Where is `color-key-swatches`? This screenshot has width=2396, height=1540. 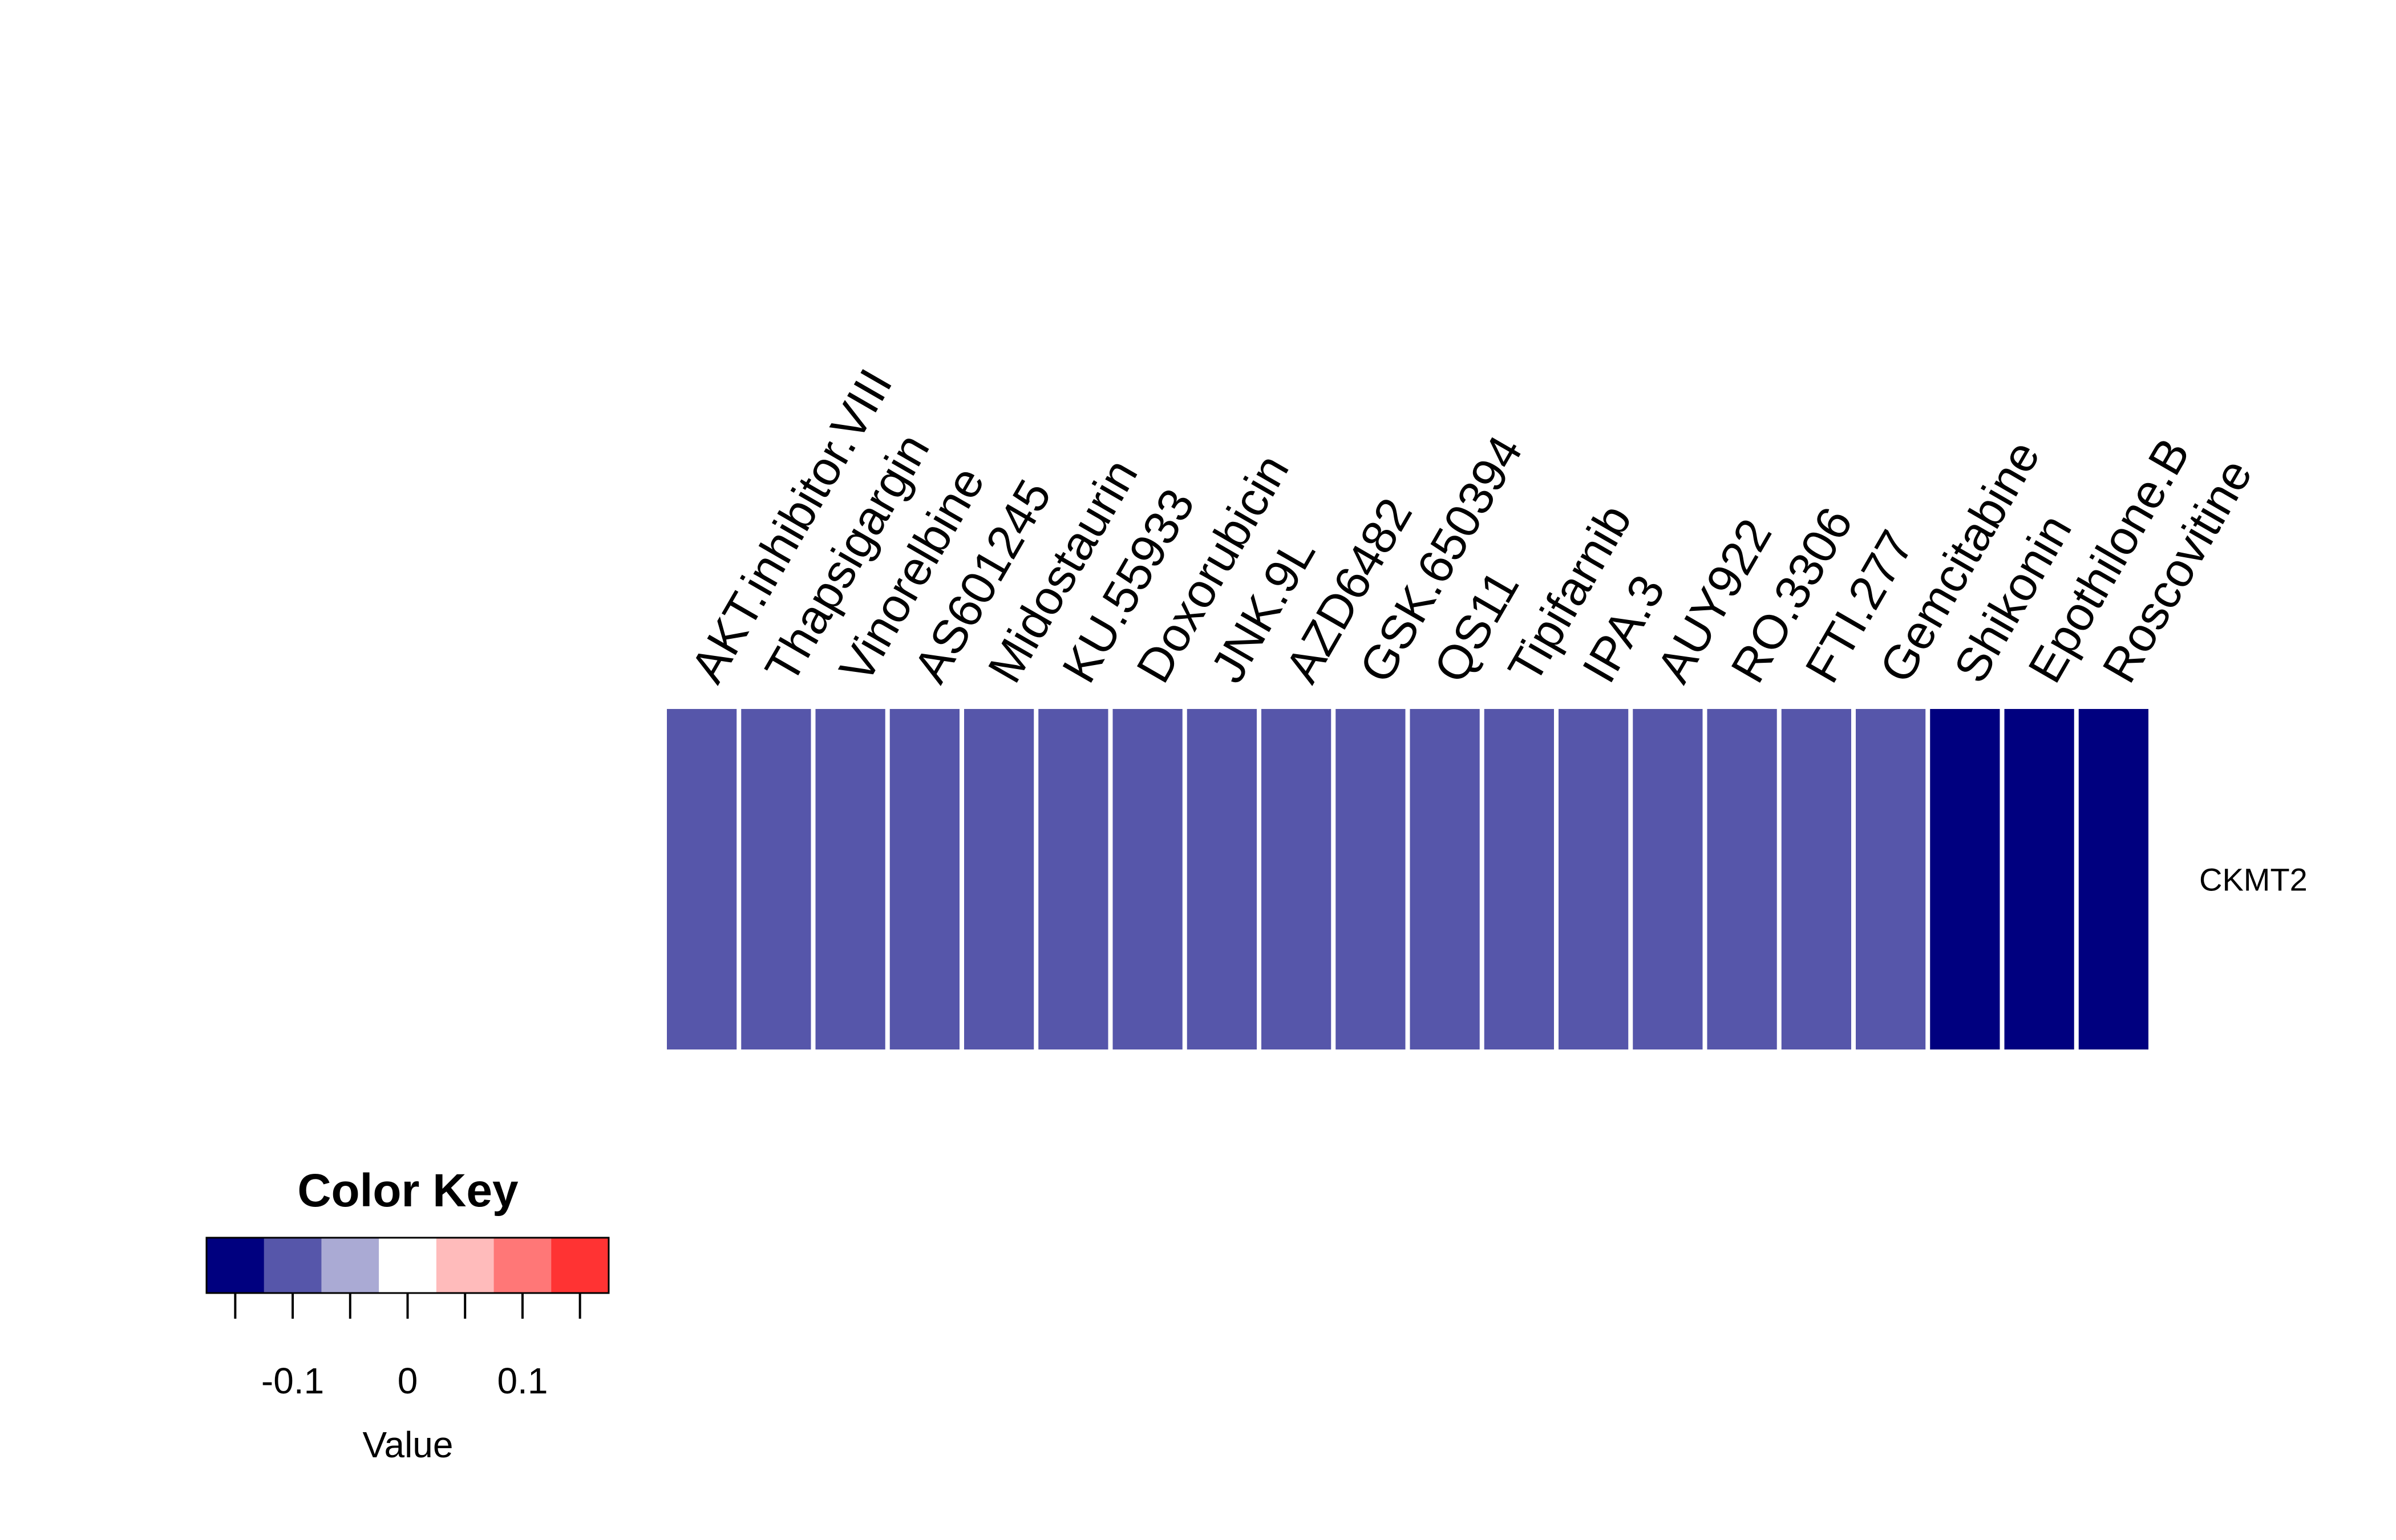 color-key-swatches is located at coordinates (408, 1266).